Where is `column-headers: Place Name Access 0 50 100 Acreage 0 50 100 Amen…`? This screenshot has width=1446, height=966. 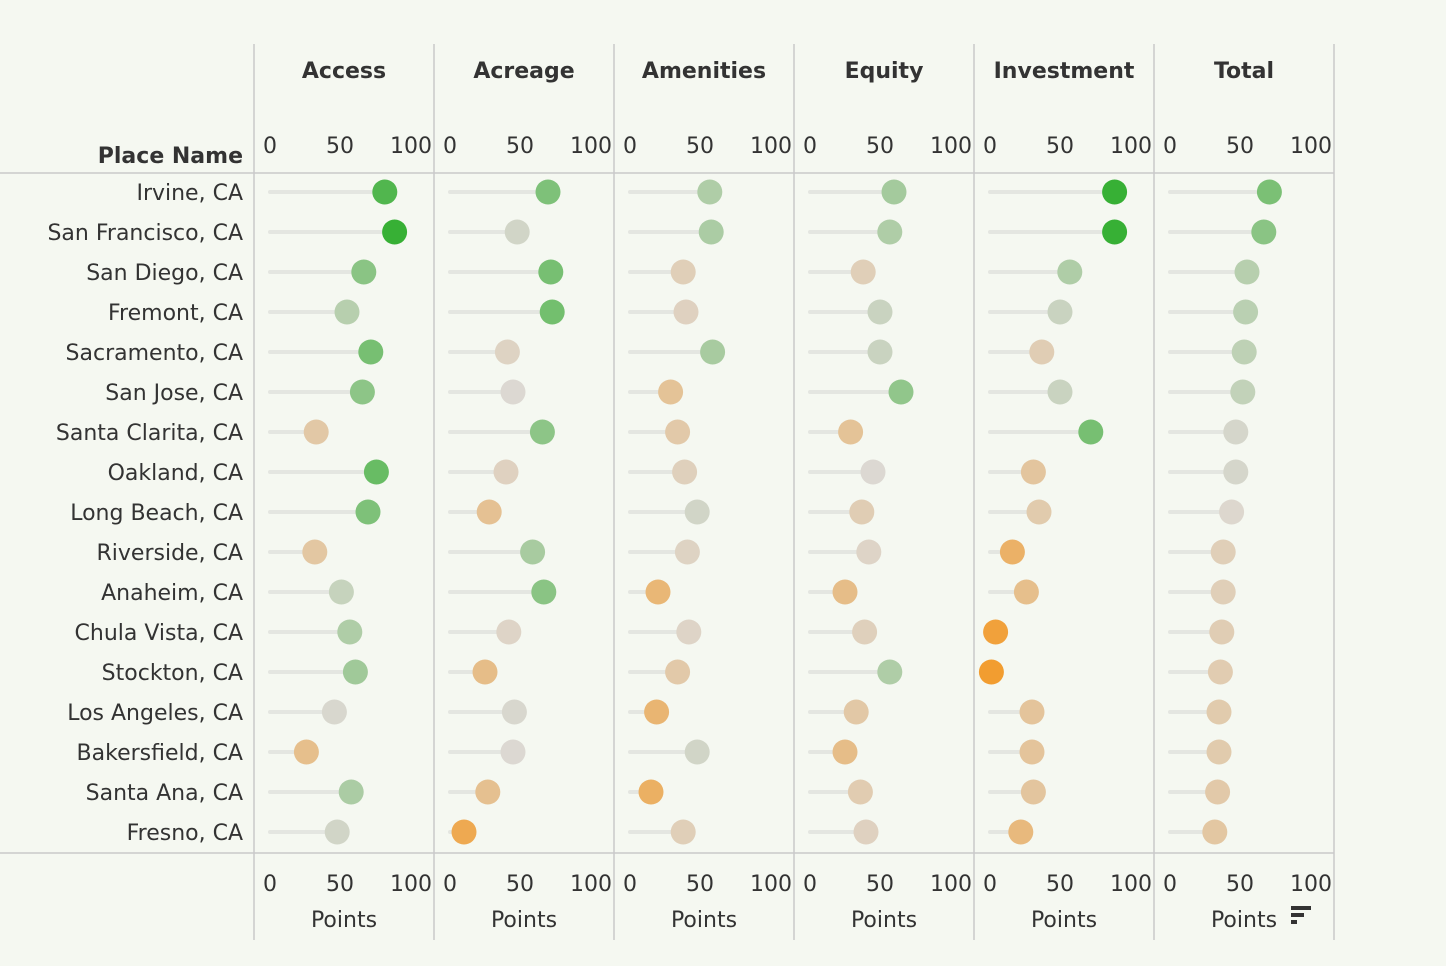 column-headers: Place Name Access 0 50 100 Acreage 0 50 100 Amen… is located at coordinates (715, 114).